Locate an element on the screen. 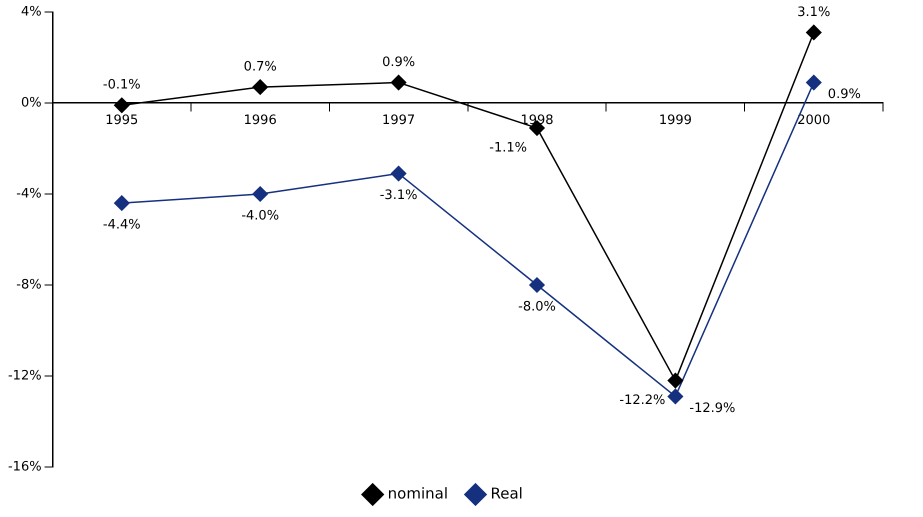 This screenshot has height=517, width=923. x-tick-label: 2000 is located at coordinates (813, 120).